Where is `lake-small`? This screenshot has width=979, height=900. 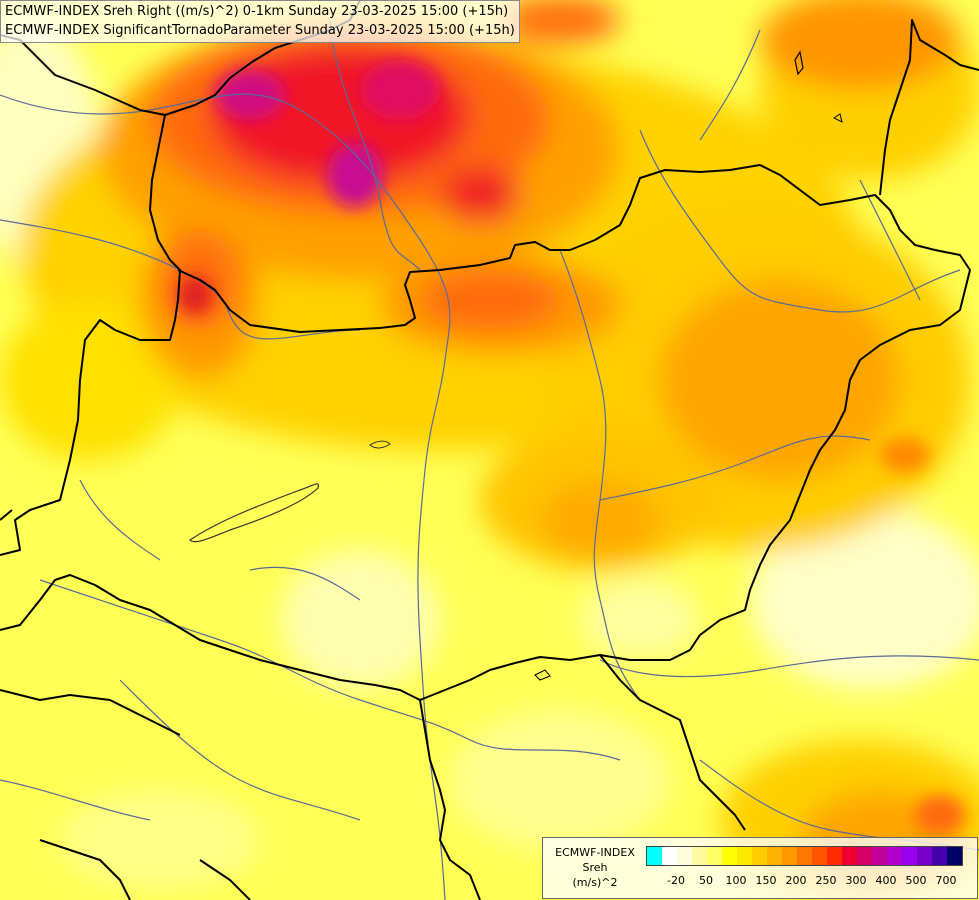 lake-small is located at coordinates (380, 444).